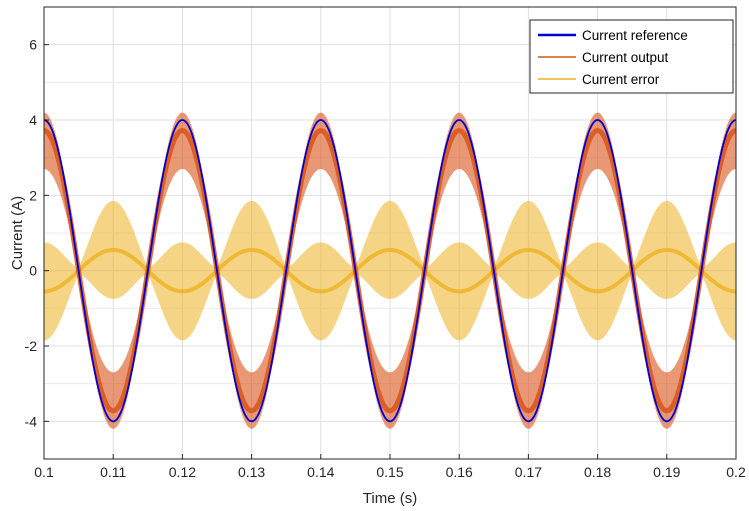 The height and width of the screenshot is (511, 749). I want to click on y-tick-label: -4, so click(31, 421).